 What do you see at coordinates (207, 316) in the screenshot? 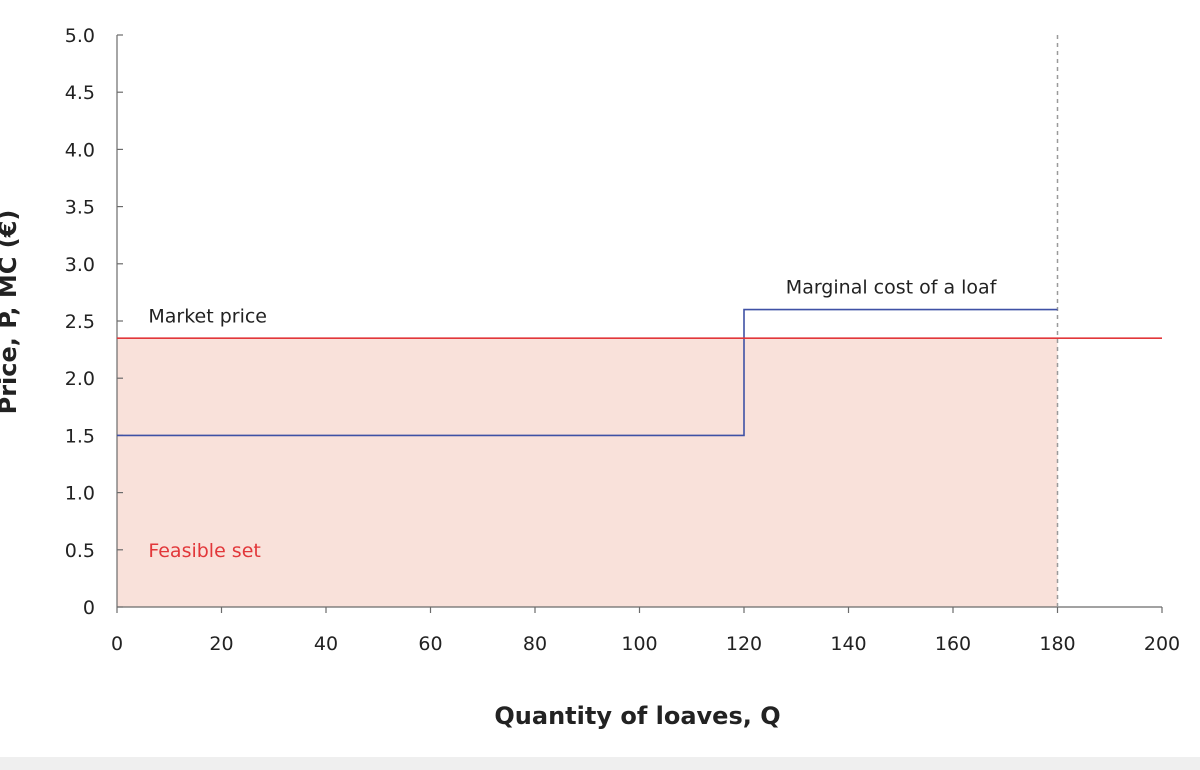
I see `market-price-label: Market price` at bounding box center [207, 316].